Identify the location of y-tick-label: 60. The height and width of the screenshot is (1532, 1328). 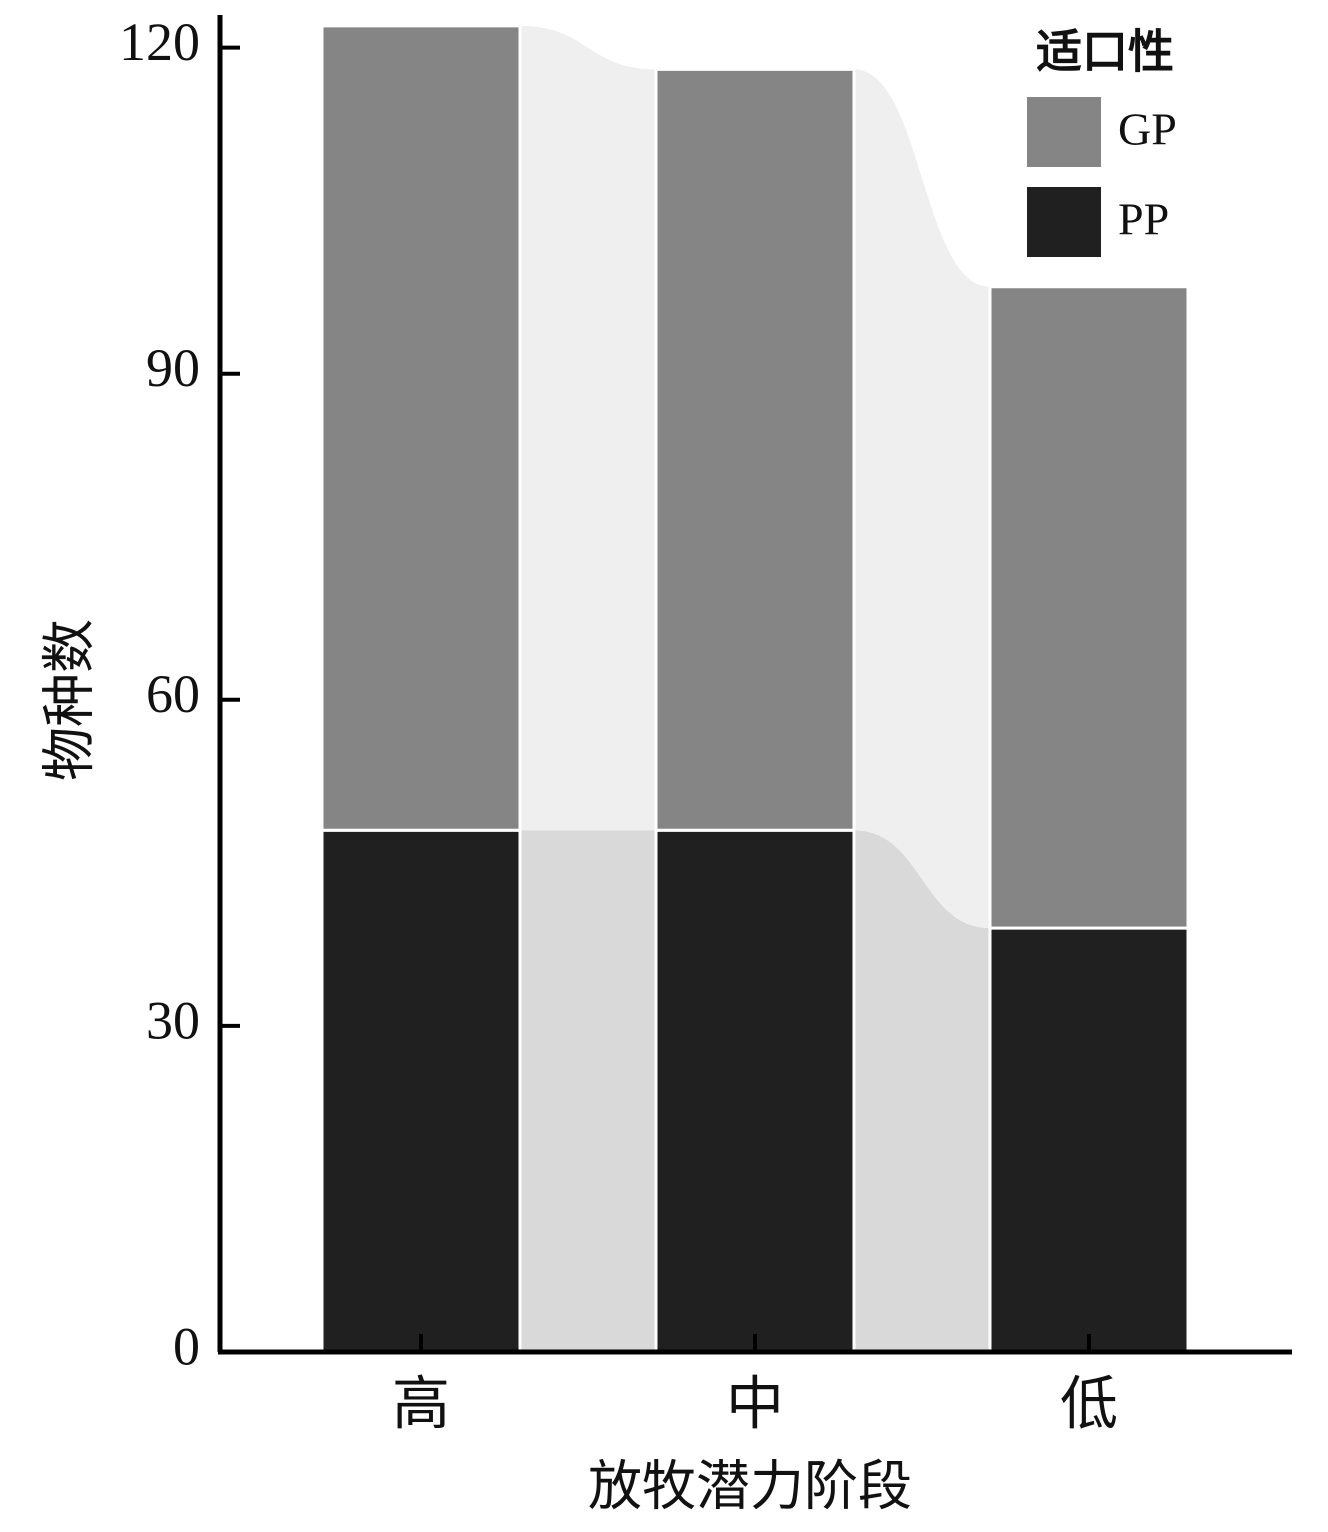
(173, 694).